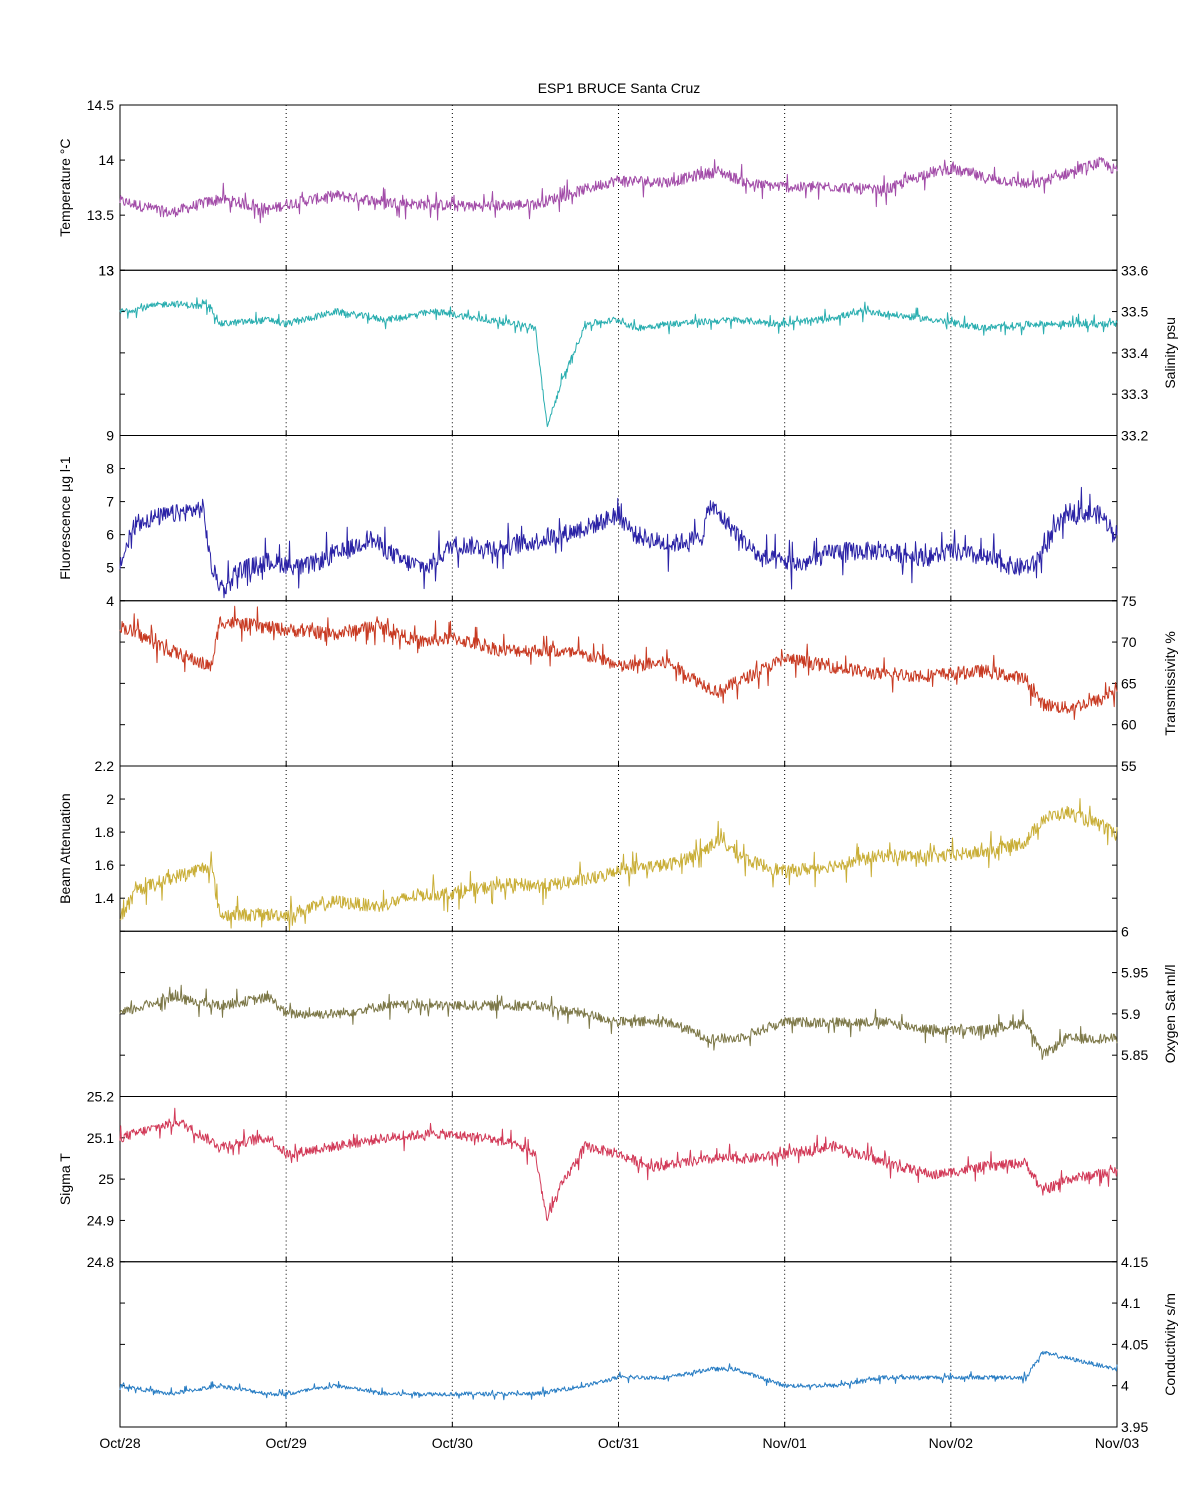  Describe the element at coordinates (1134, 973) in the screenshot. I see `y-tick-label: 5.95` at that location.